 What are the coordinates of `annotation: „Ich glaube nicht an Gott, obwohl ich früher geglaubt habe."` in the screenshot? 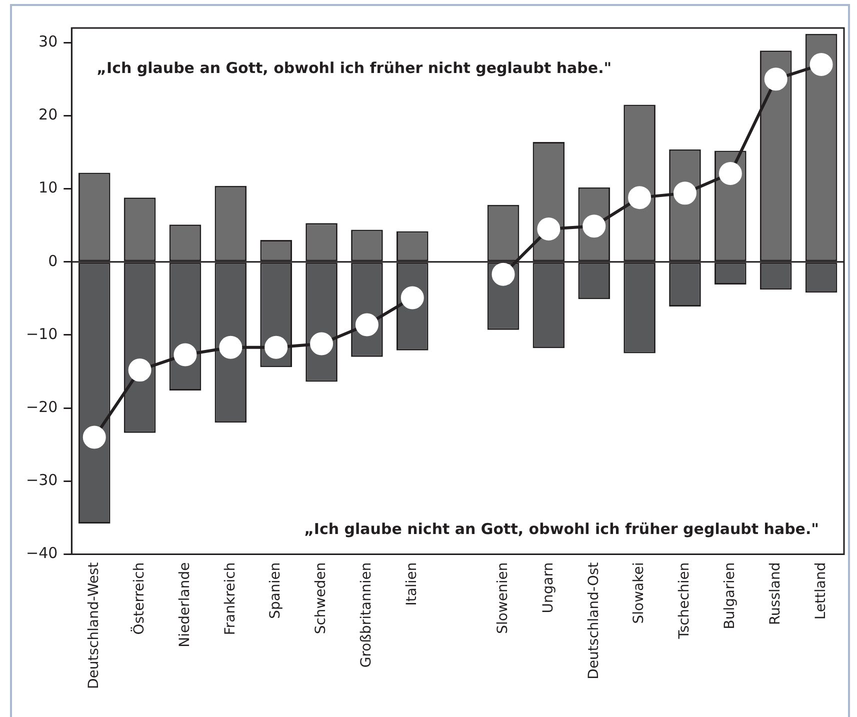 It's located at (561, 529).